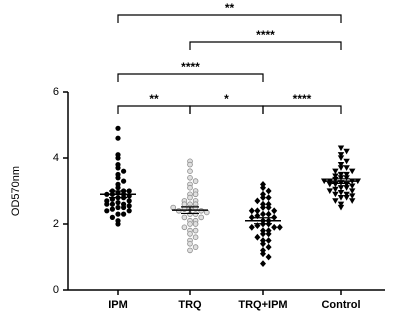 Image resolution: width=400 pixels, height=314 pixels. What do you see at coordinates (262, 305) in the screenshot?
I see `x-tick-label: TRQ+IPM` at bounding box center [262, 305].